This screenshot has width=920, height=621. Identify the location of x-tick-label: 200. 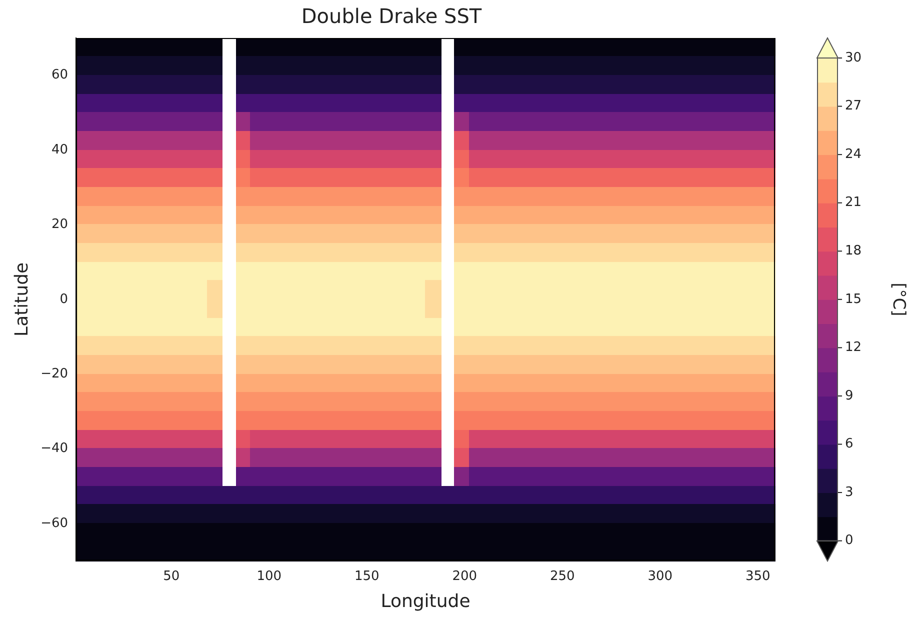
(465, 576).